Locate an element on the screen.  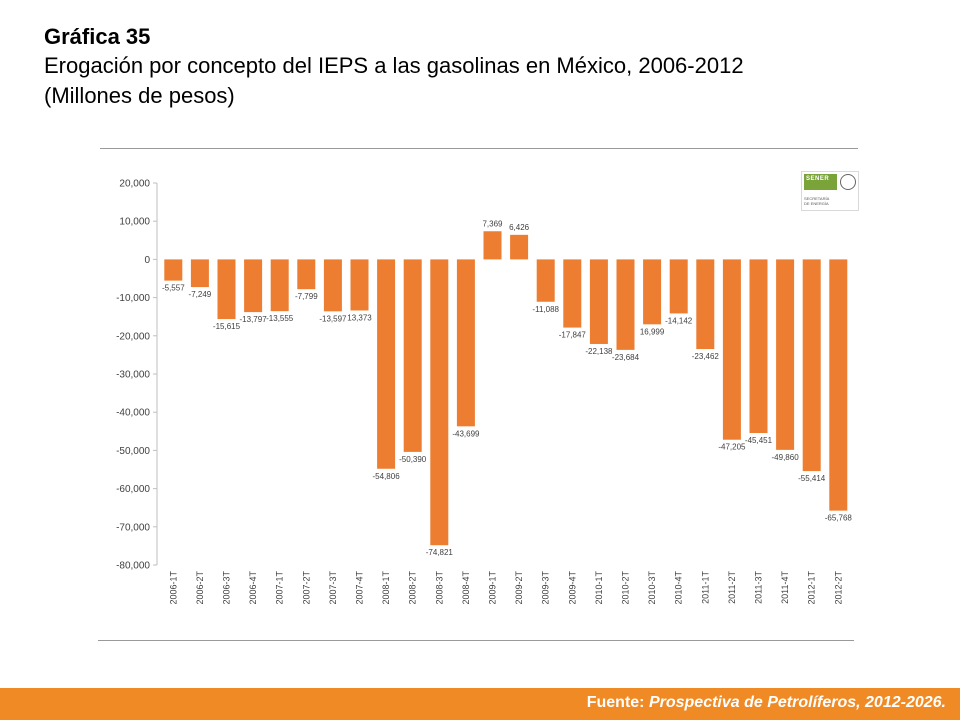
logo-word: SENER is located at coordinates (818, 179).